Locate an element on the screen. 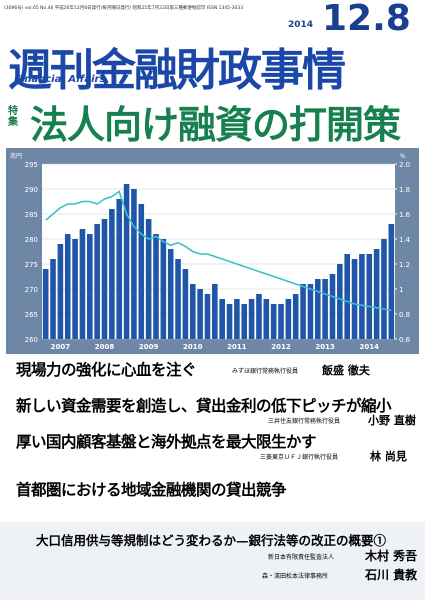  y2-tick-label: 0.6 is located at coordinates (405, 340).